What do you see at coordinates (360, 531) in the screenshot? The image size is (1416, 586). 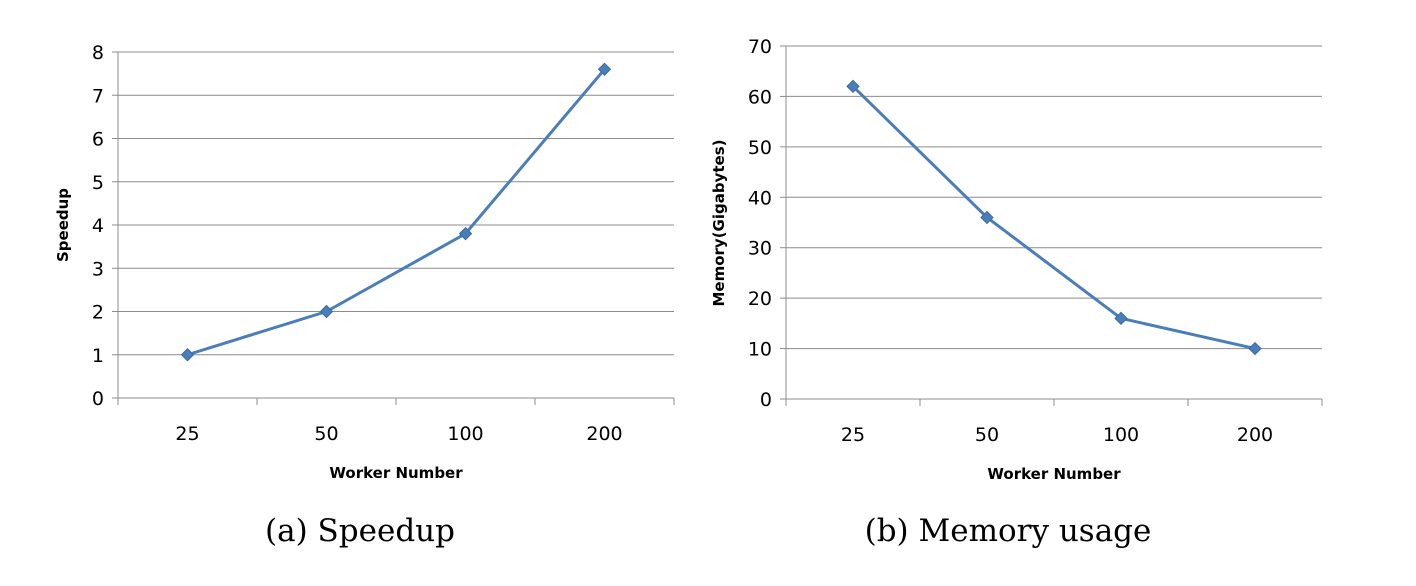 I see `caption: (a) Speedup` at bounding box center [360, 531].